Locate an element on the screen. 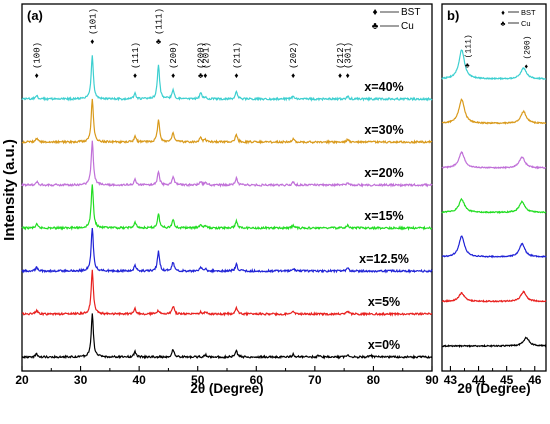 The width and height of the screenshot is (550, 424). series-label: x=30% is located at coordinates (383, 130).